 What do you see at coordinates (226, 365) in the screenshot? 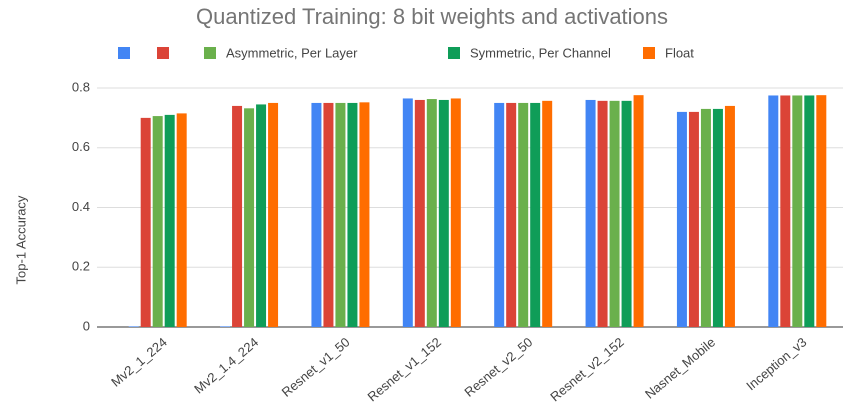
I see `x-tick-label: Mv2_1.4_224` at bounding box center [226, 365].